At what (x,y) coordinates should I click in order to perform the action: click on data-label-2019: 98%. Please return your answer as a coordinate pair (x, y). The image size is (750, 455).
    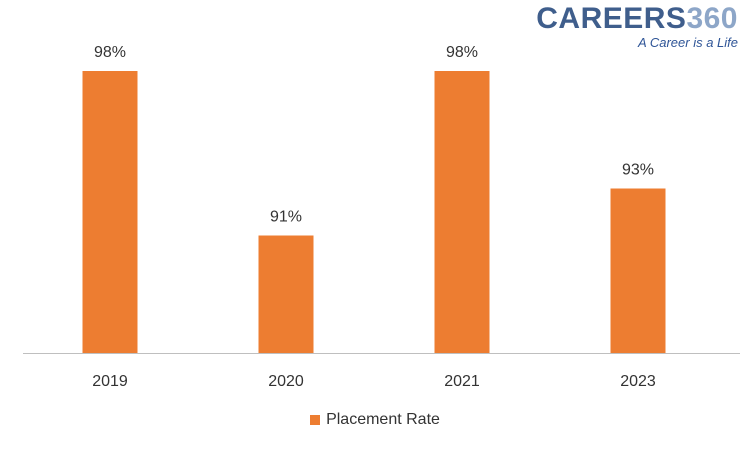
    Looking at the image, I should click on (110, 52).